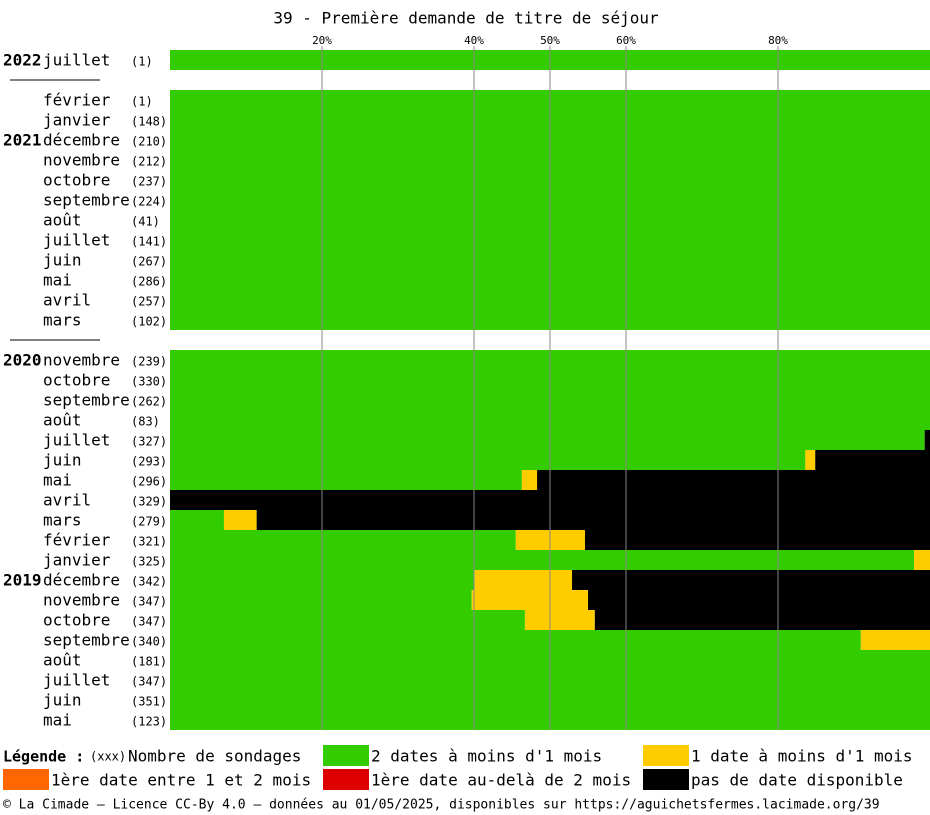 This screenshot has height=815, width=930. Describe the element at coordinates (474, 40) in the screenshot. I see `x-tick-label: 40%` at that location.